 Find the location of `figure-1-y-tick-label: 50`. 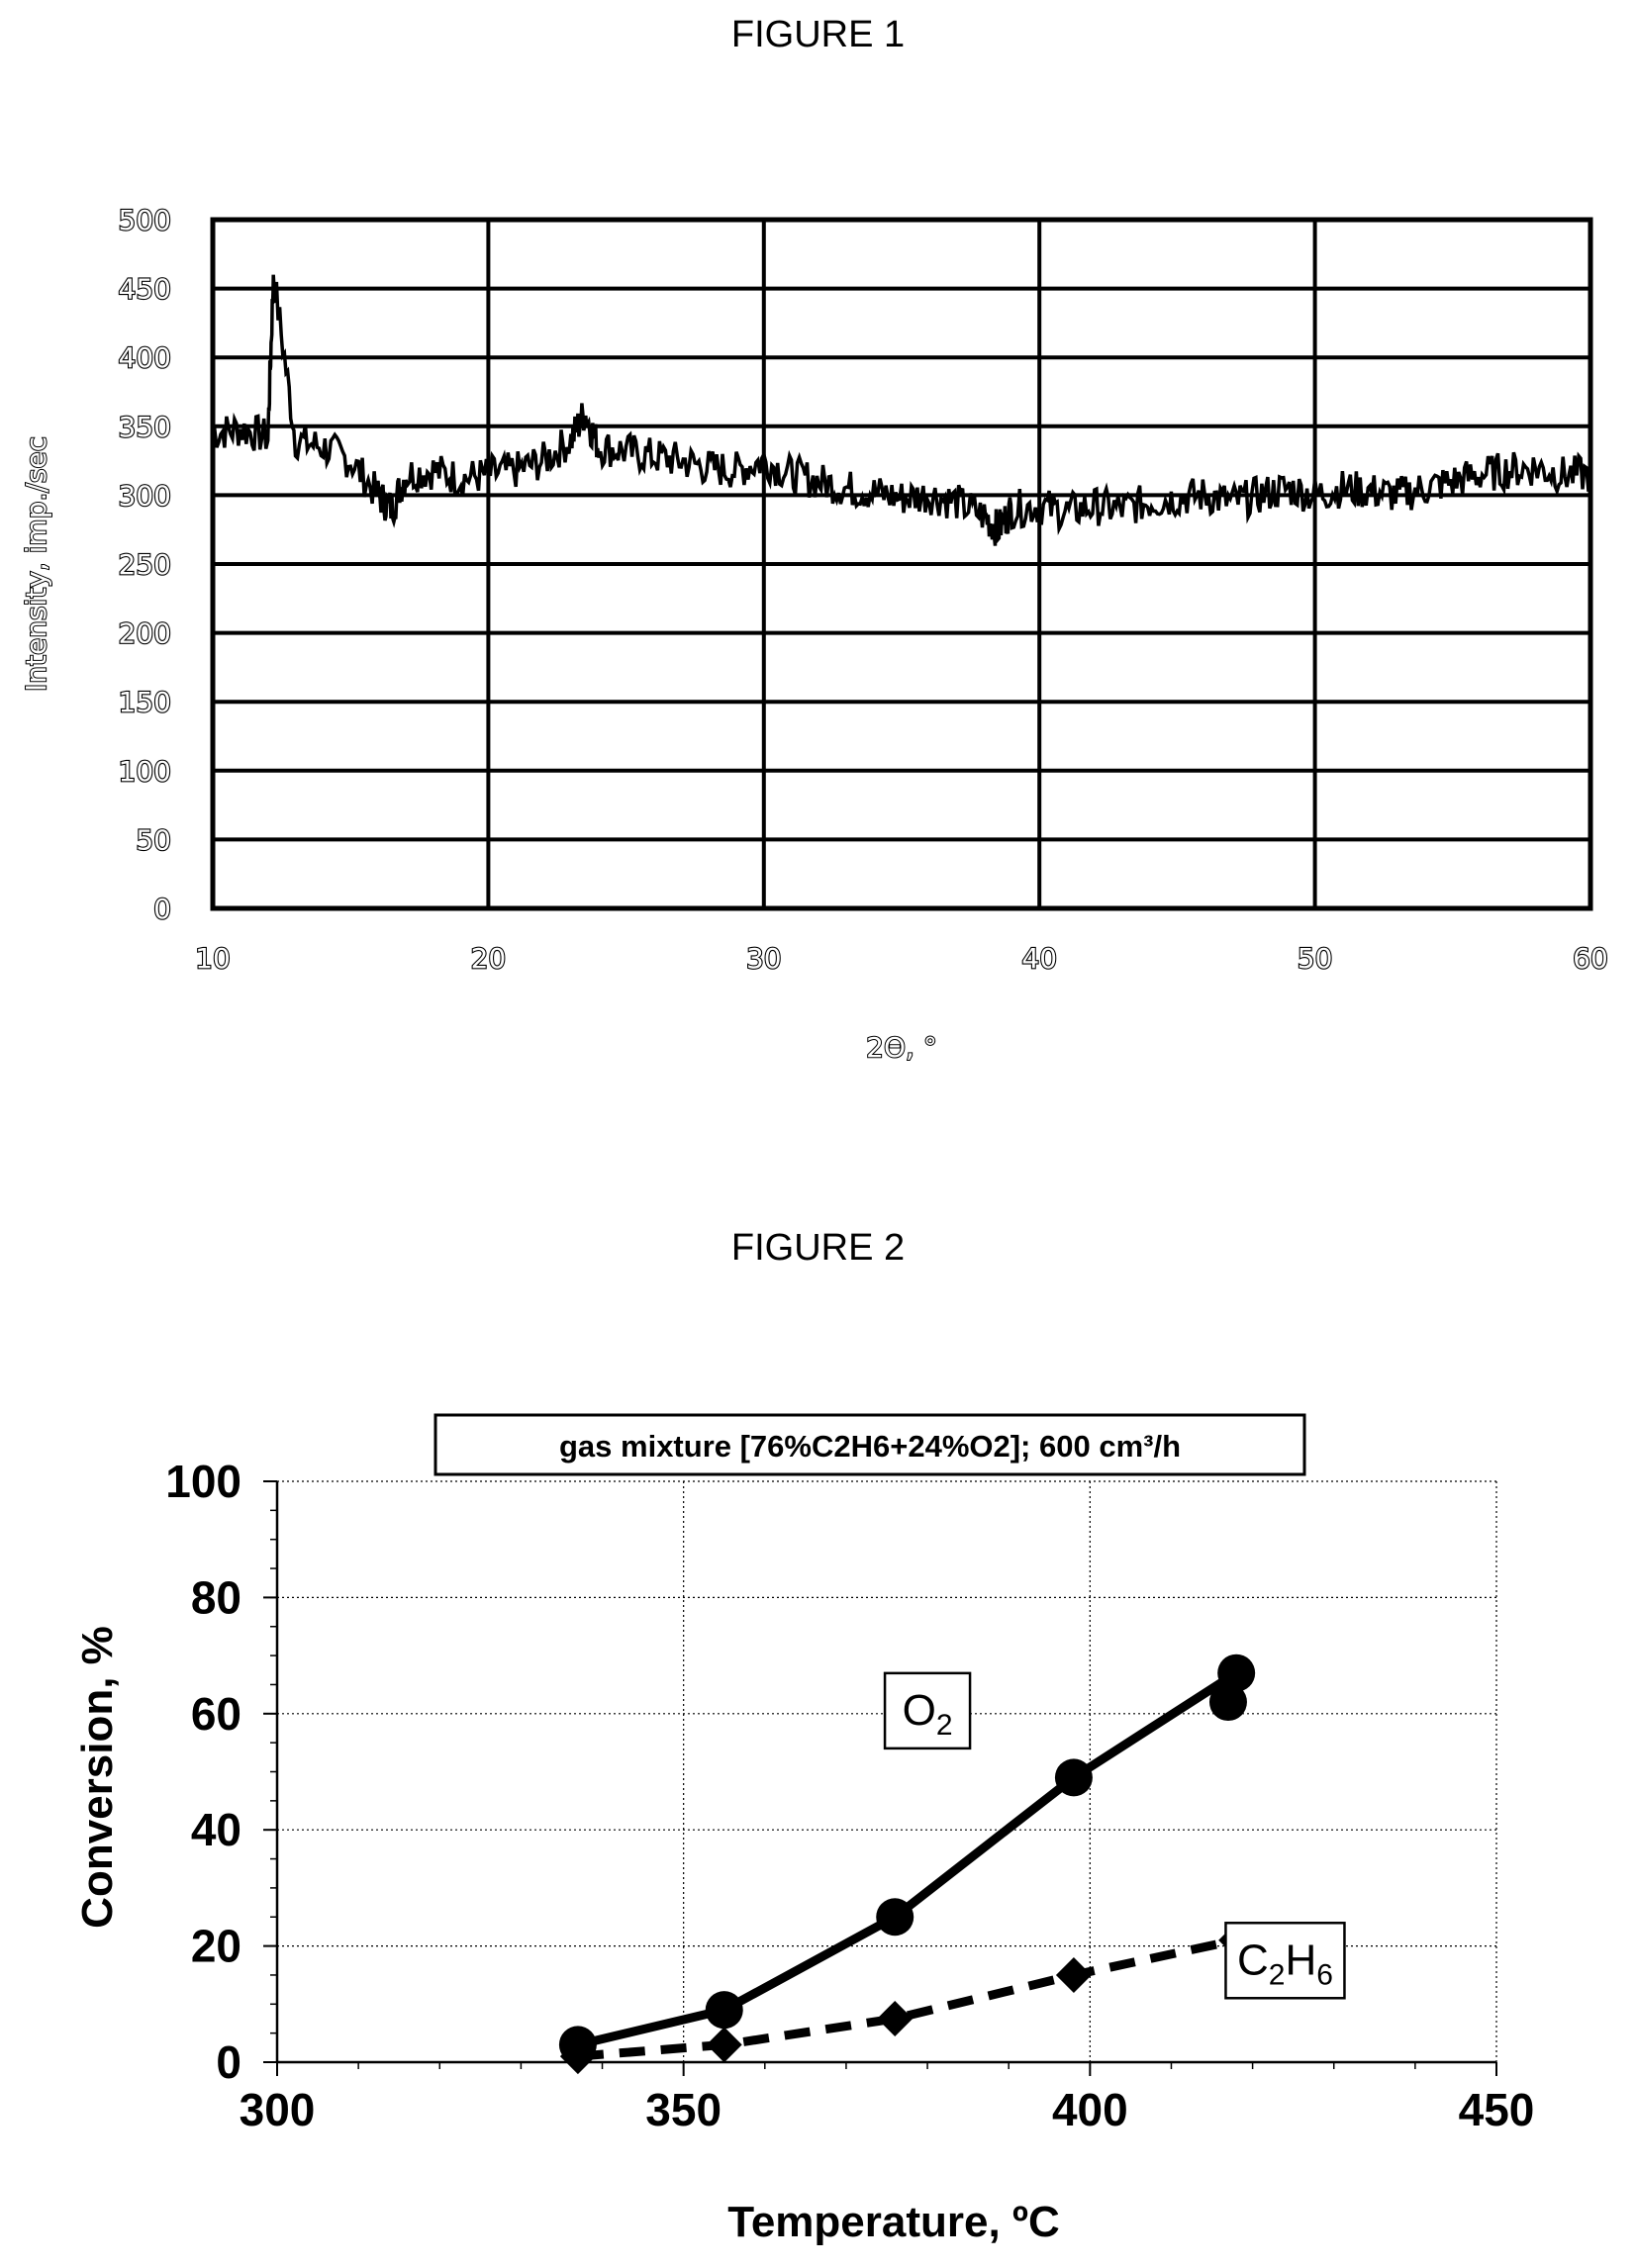

figure-1-y-tick-label: 50 is located at coordinates (153, 840).